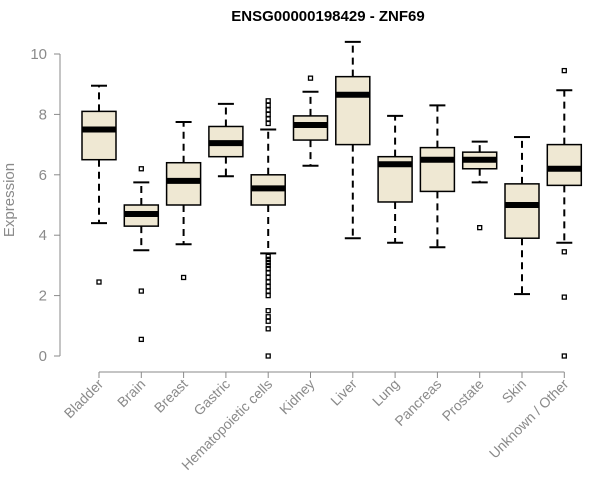 The height and width of the screenshot is (500, 600). What do you see at coordinates (131, 393) in the screenshot?
I see `x-tick-label: Brain` at bounding box center [131, 393].